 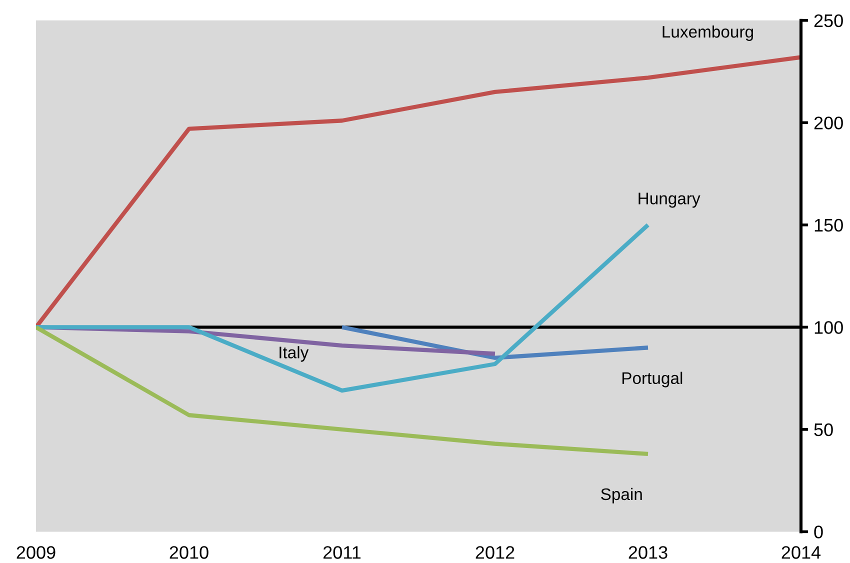 What do you see at coordinates (36, 552) in the screenshot?
I see `x-tick-label: 2009` at bounding box center [36, 552].